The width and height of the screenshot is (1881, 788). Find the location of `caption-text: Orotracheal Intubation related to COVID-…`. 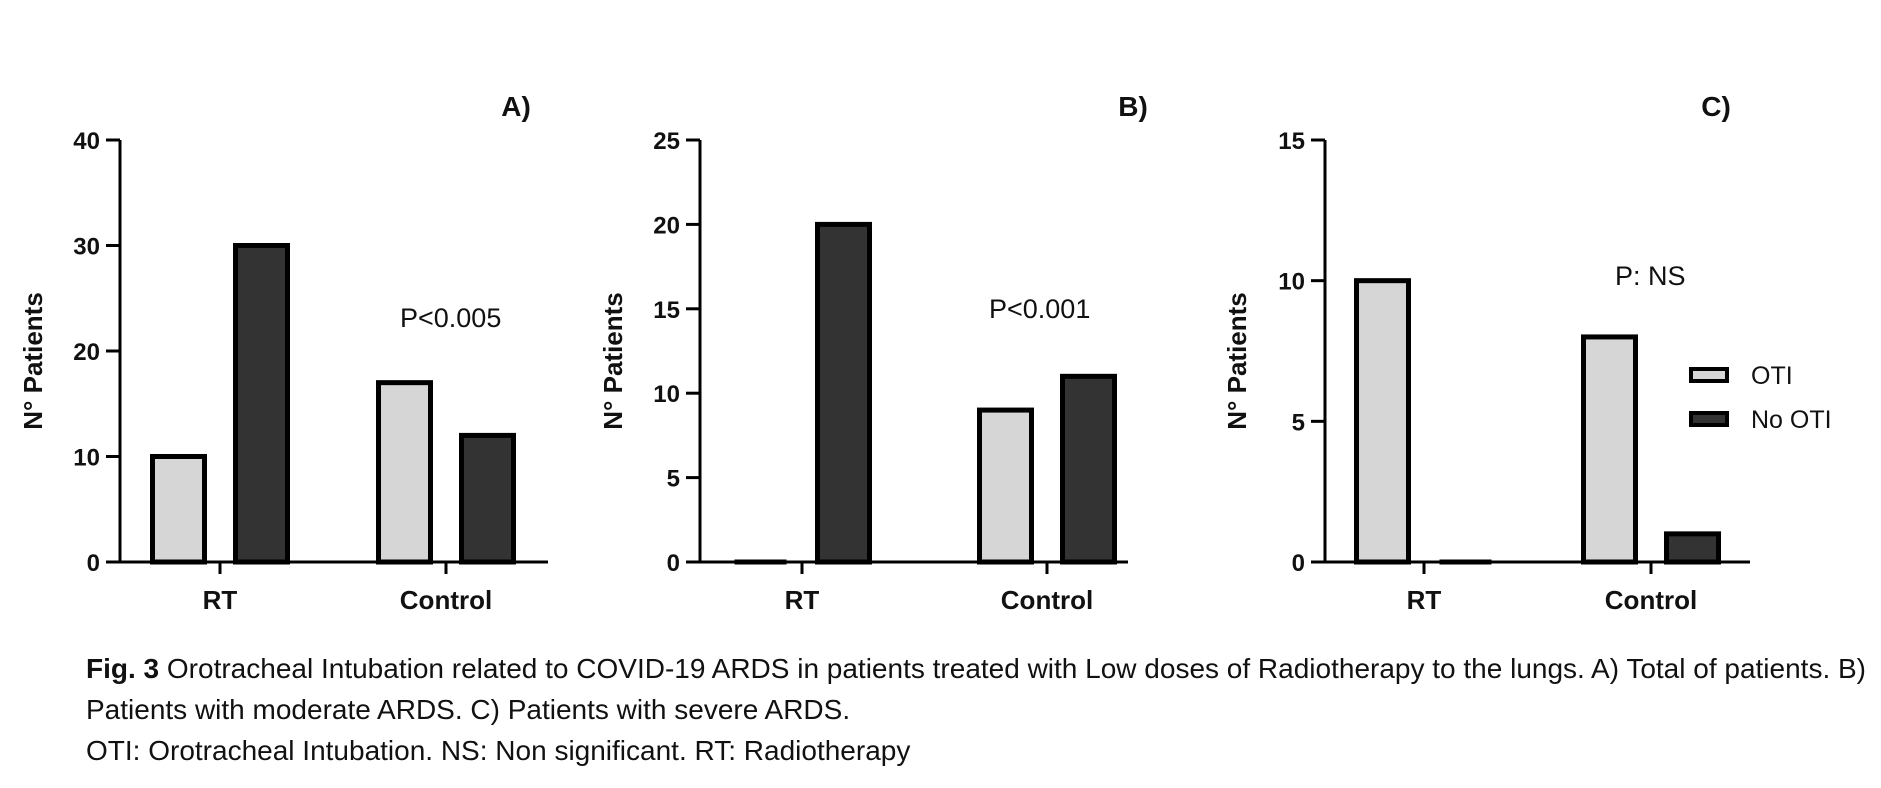

caption-text: Orotracheal Intubation related to COVID-… is located at coordinates (976, 689).